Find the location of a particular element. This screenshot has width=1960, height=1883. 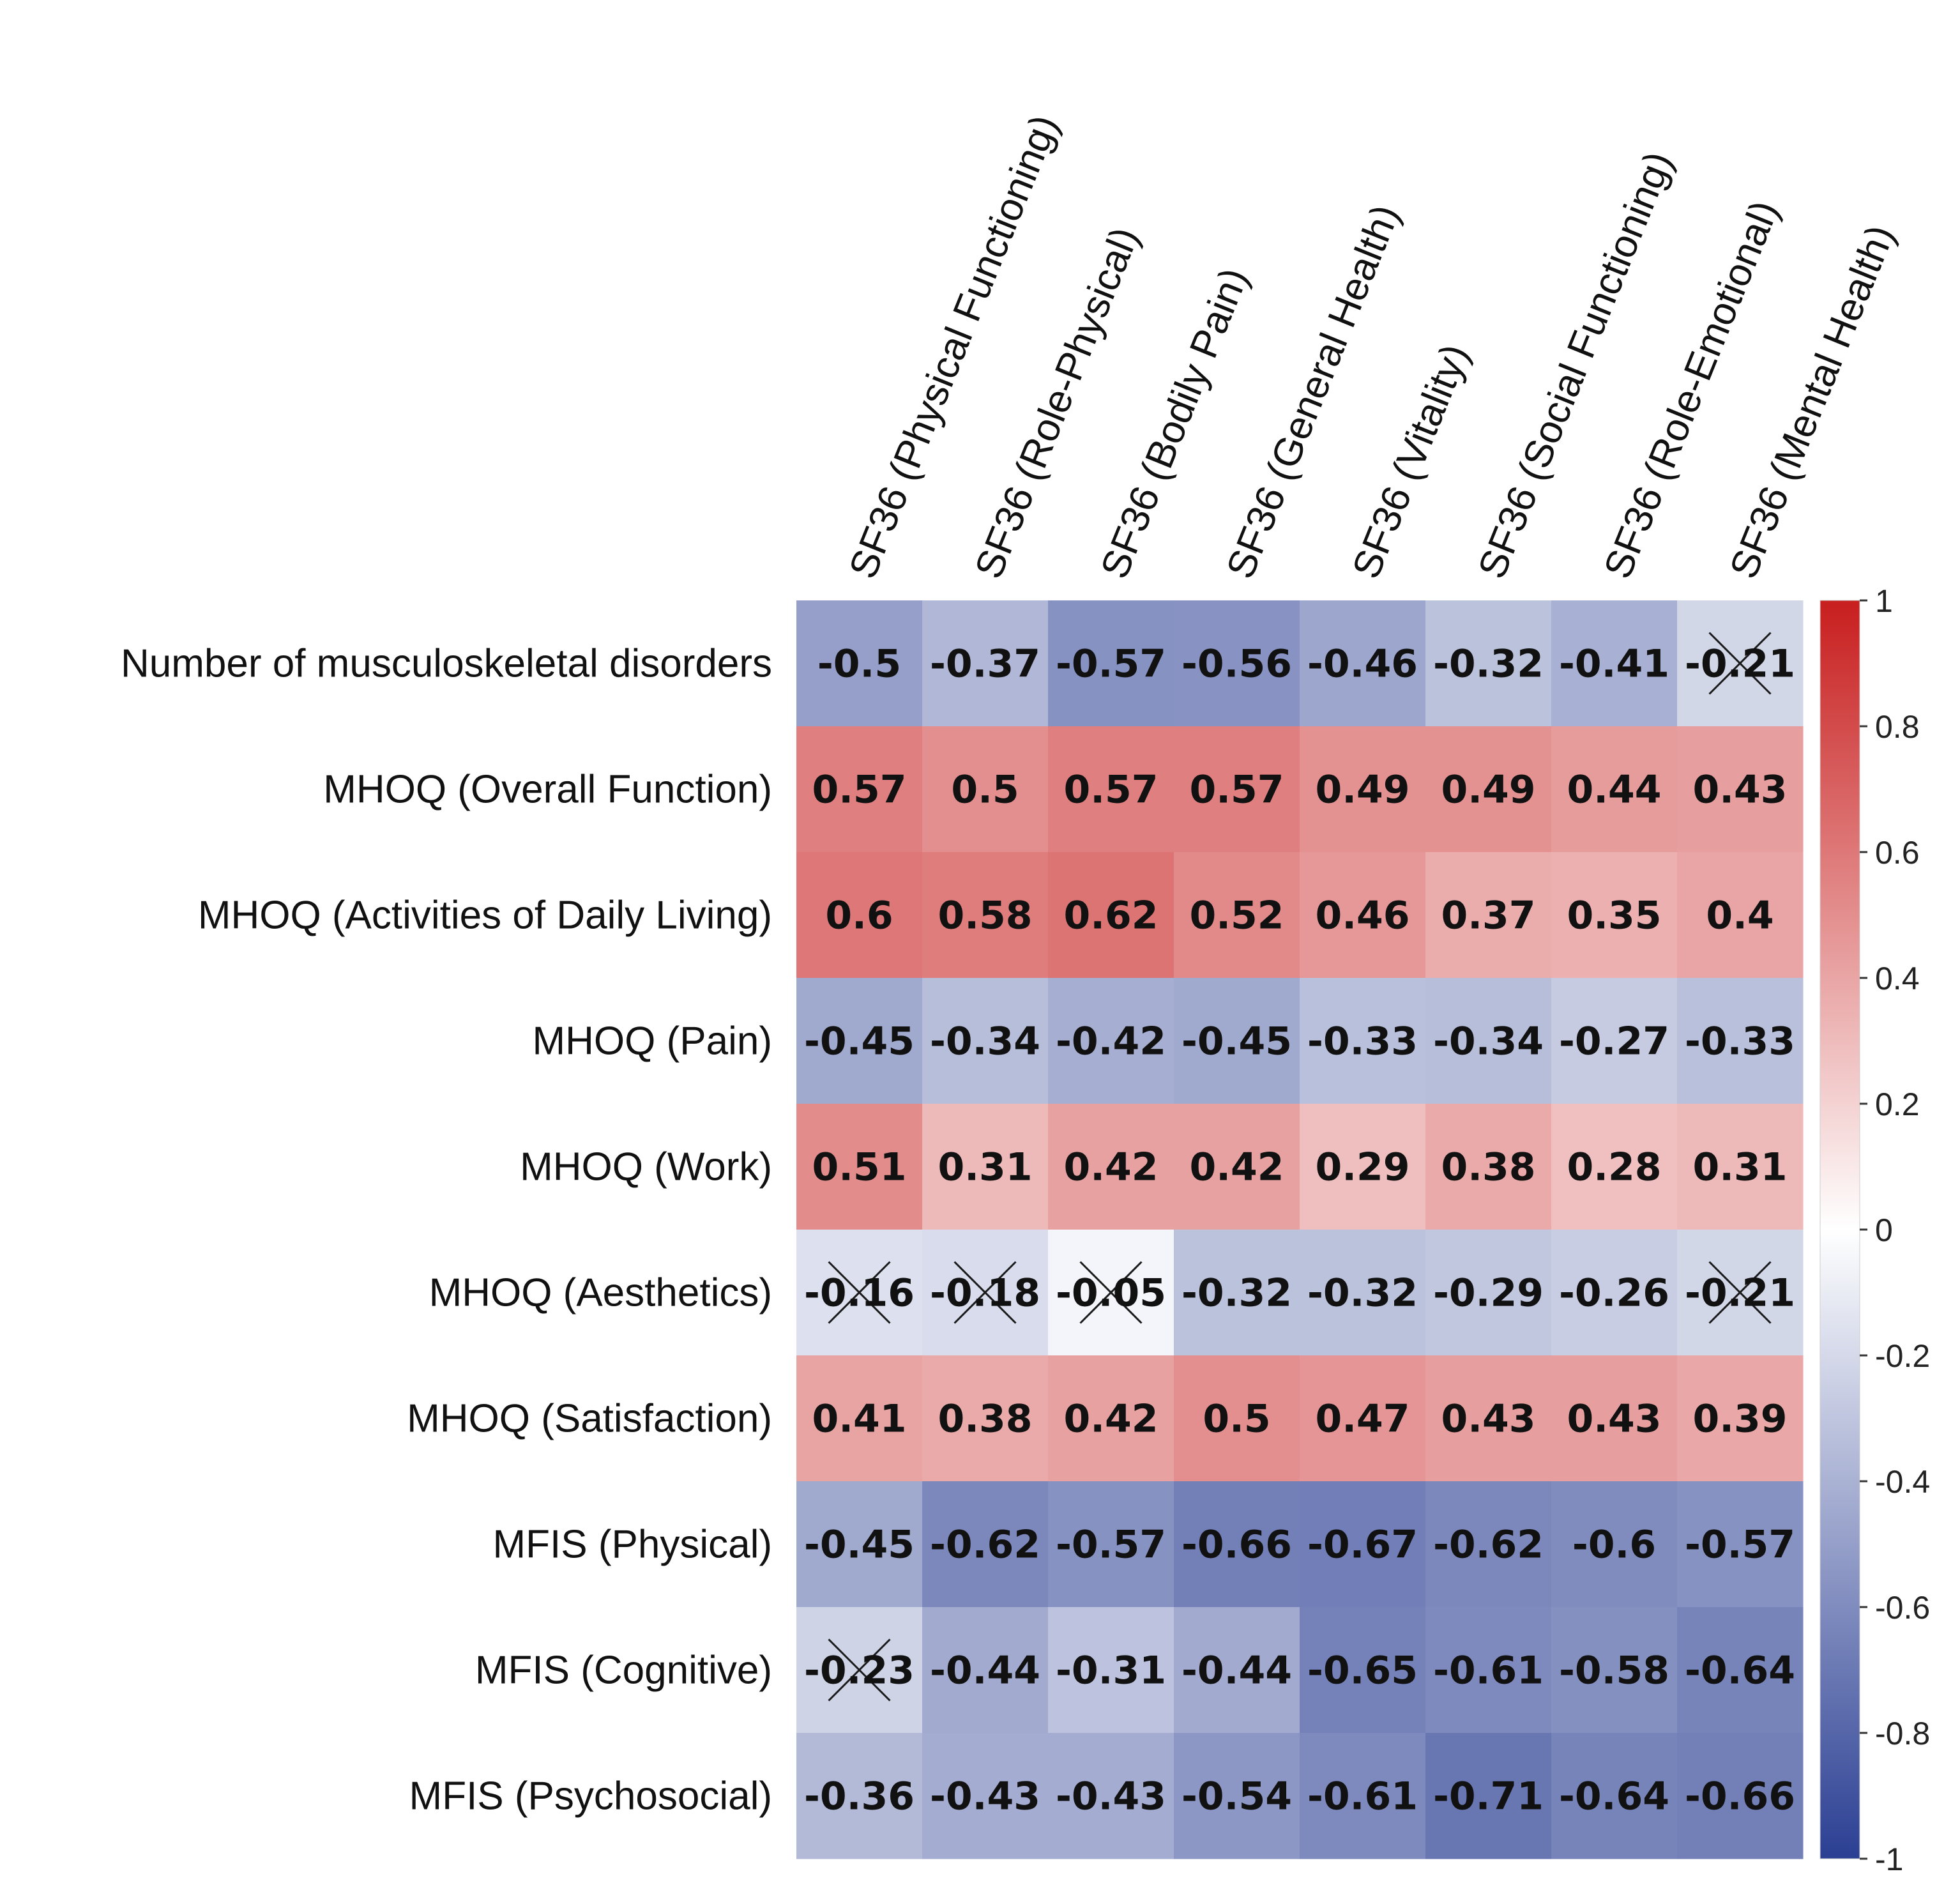

cell-value: -0.56 is located at coordinates (1236, 664).